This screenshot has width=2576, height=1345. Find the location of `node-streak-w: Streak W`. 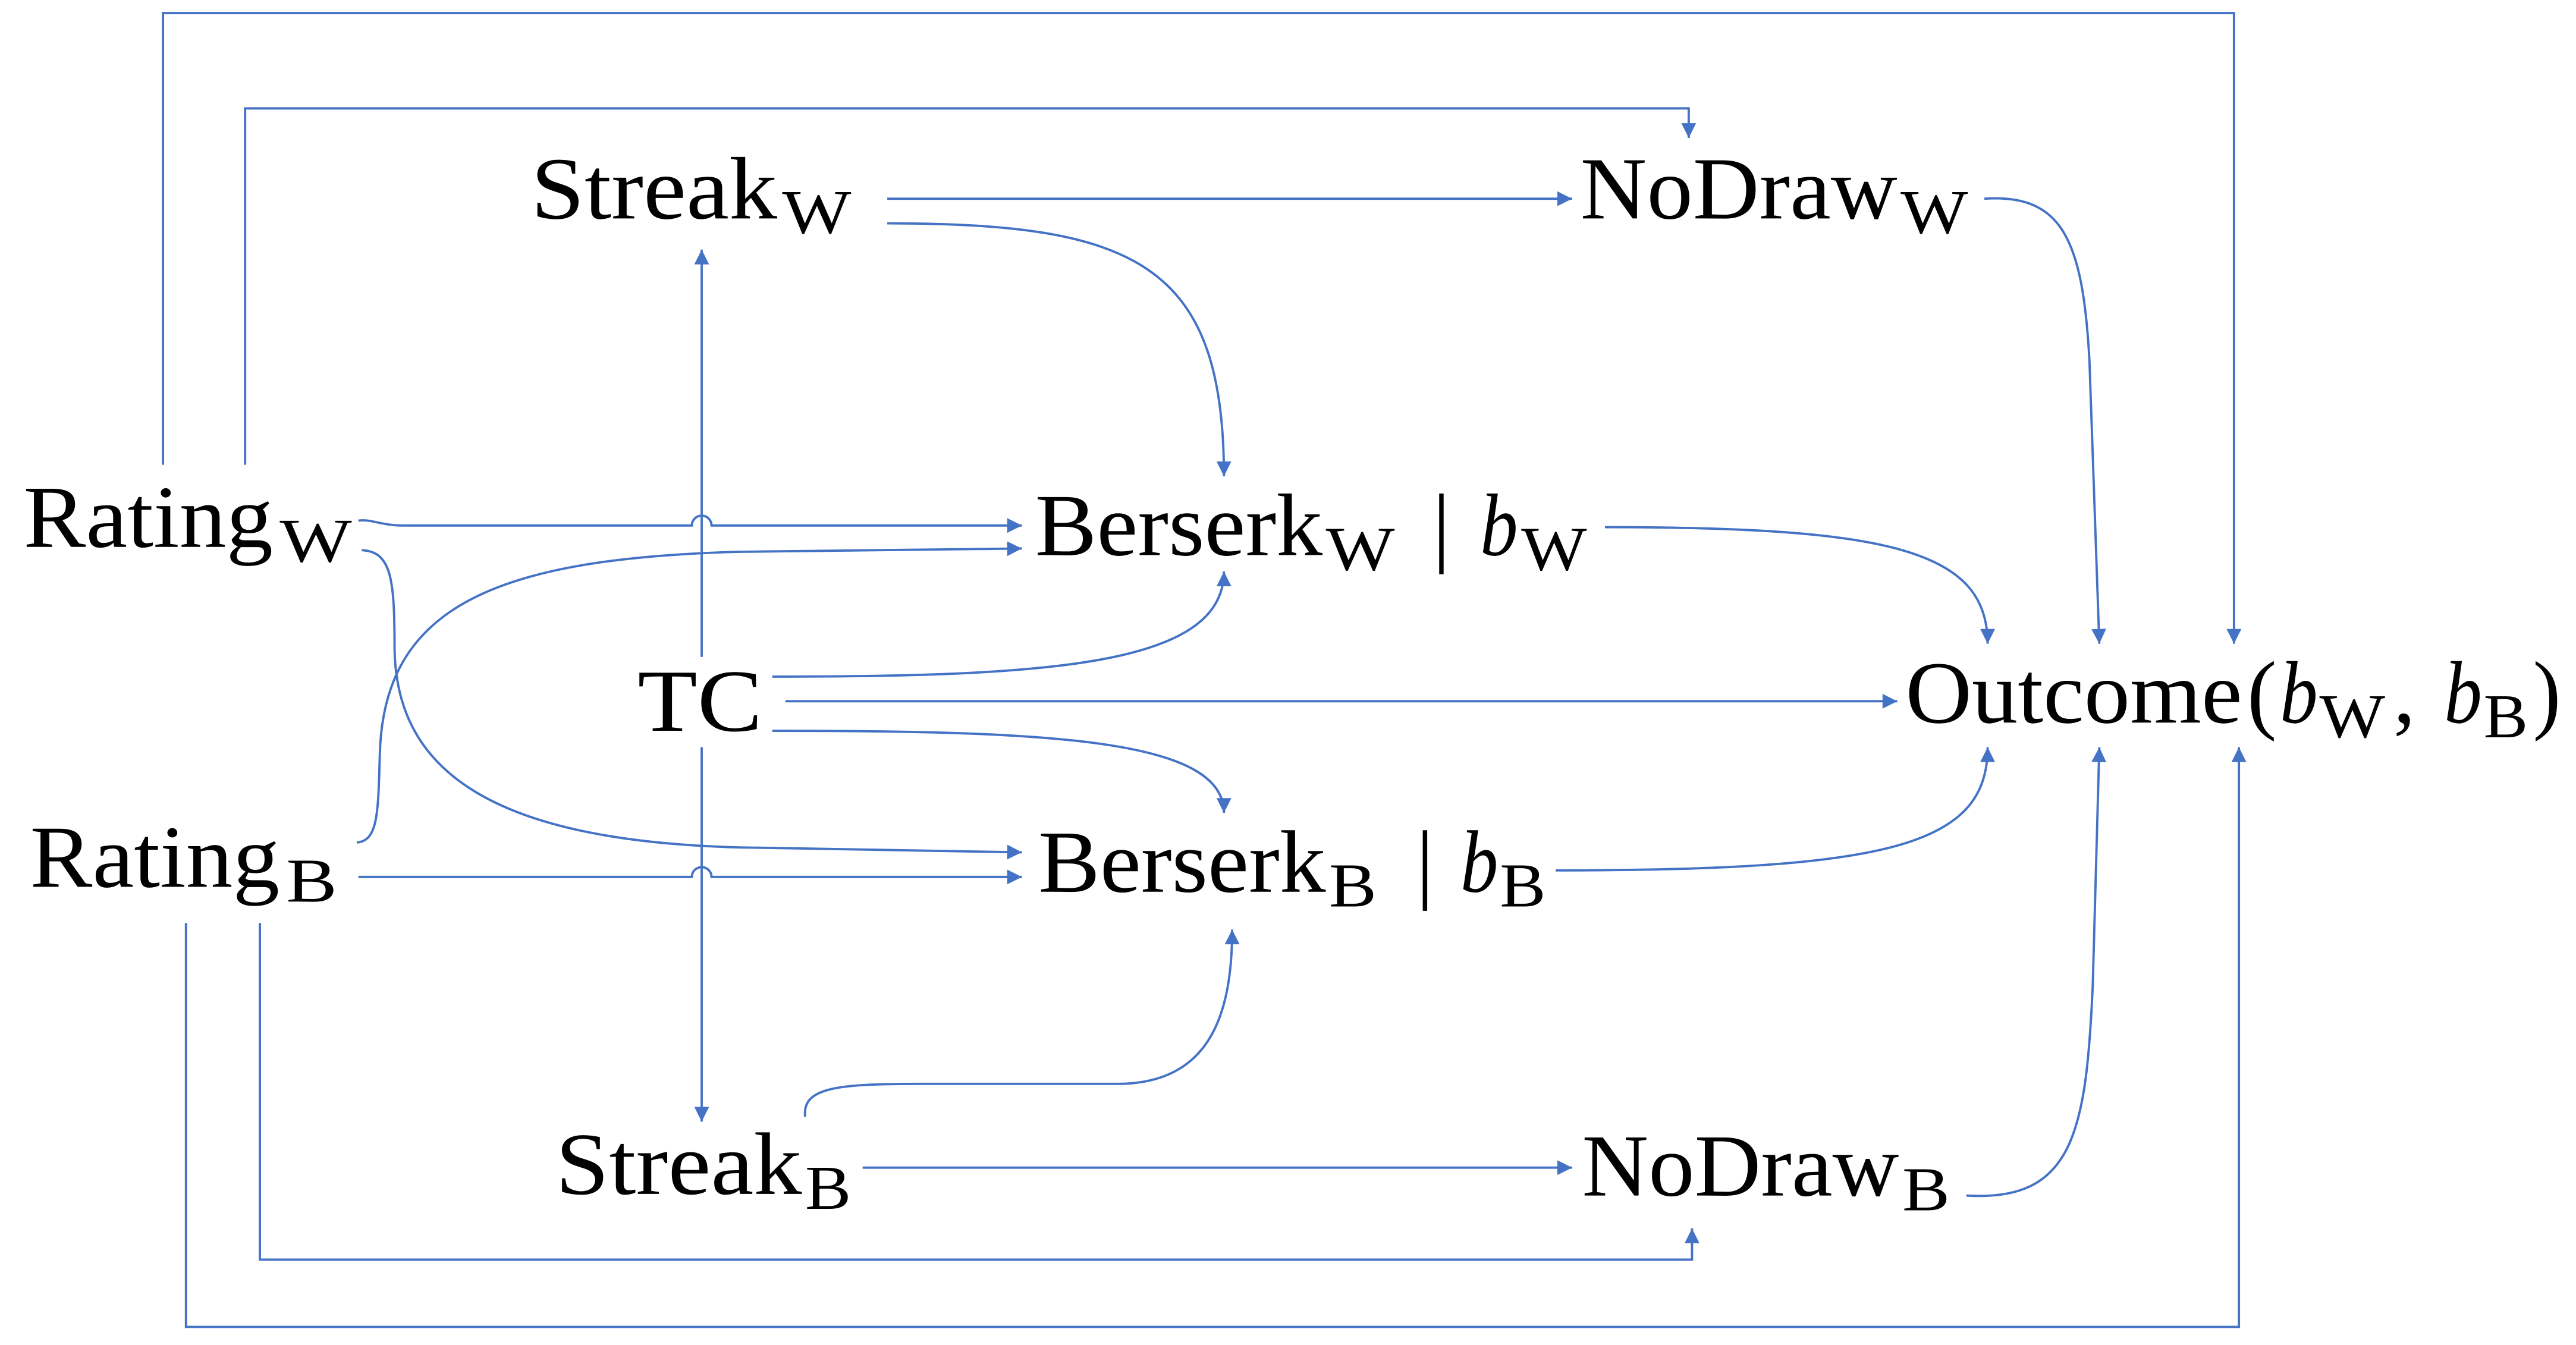

node-streak-w: Streak W is located at coordinates (691, 193).